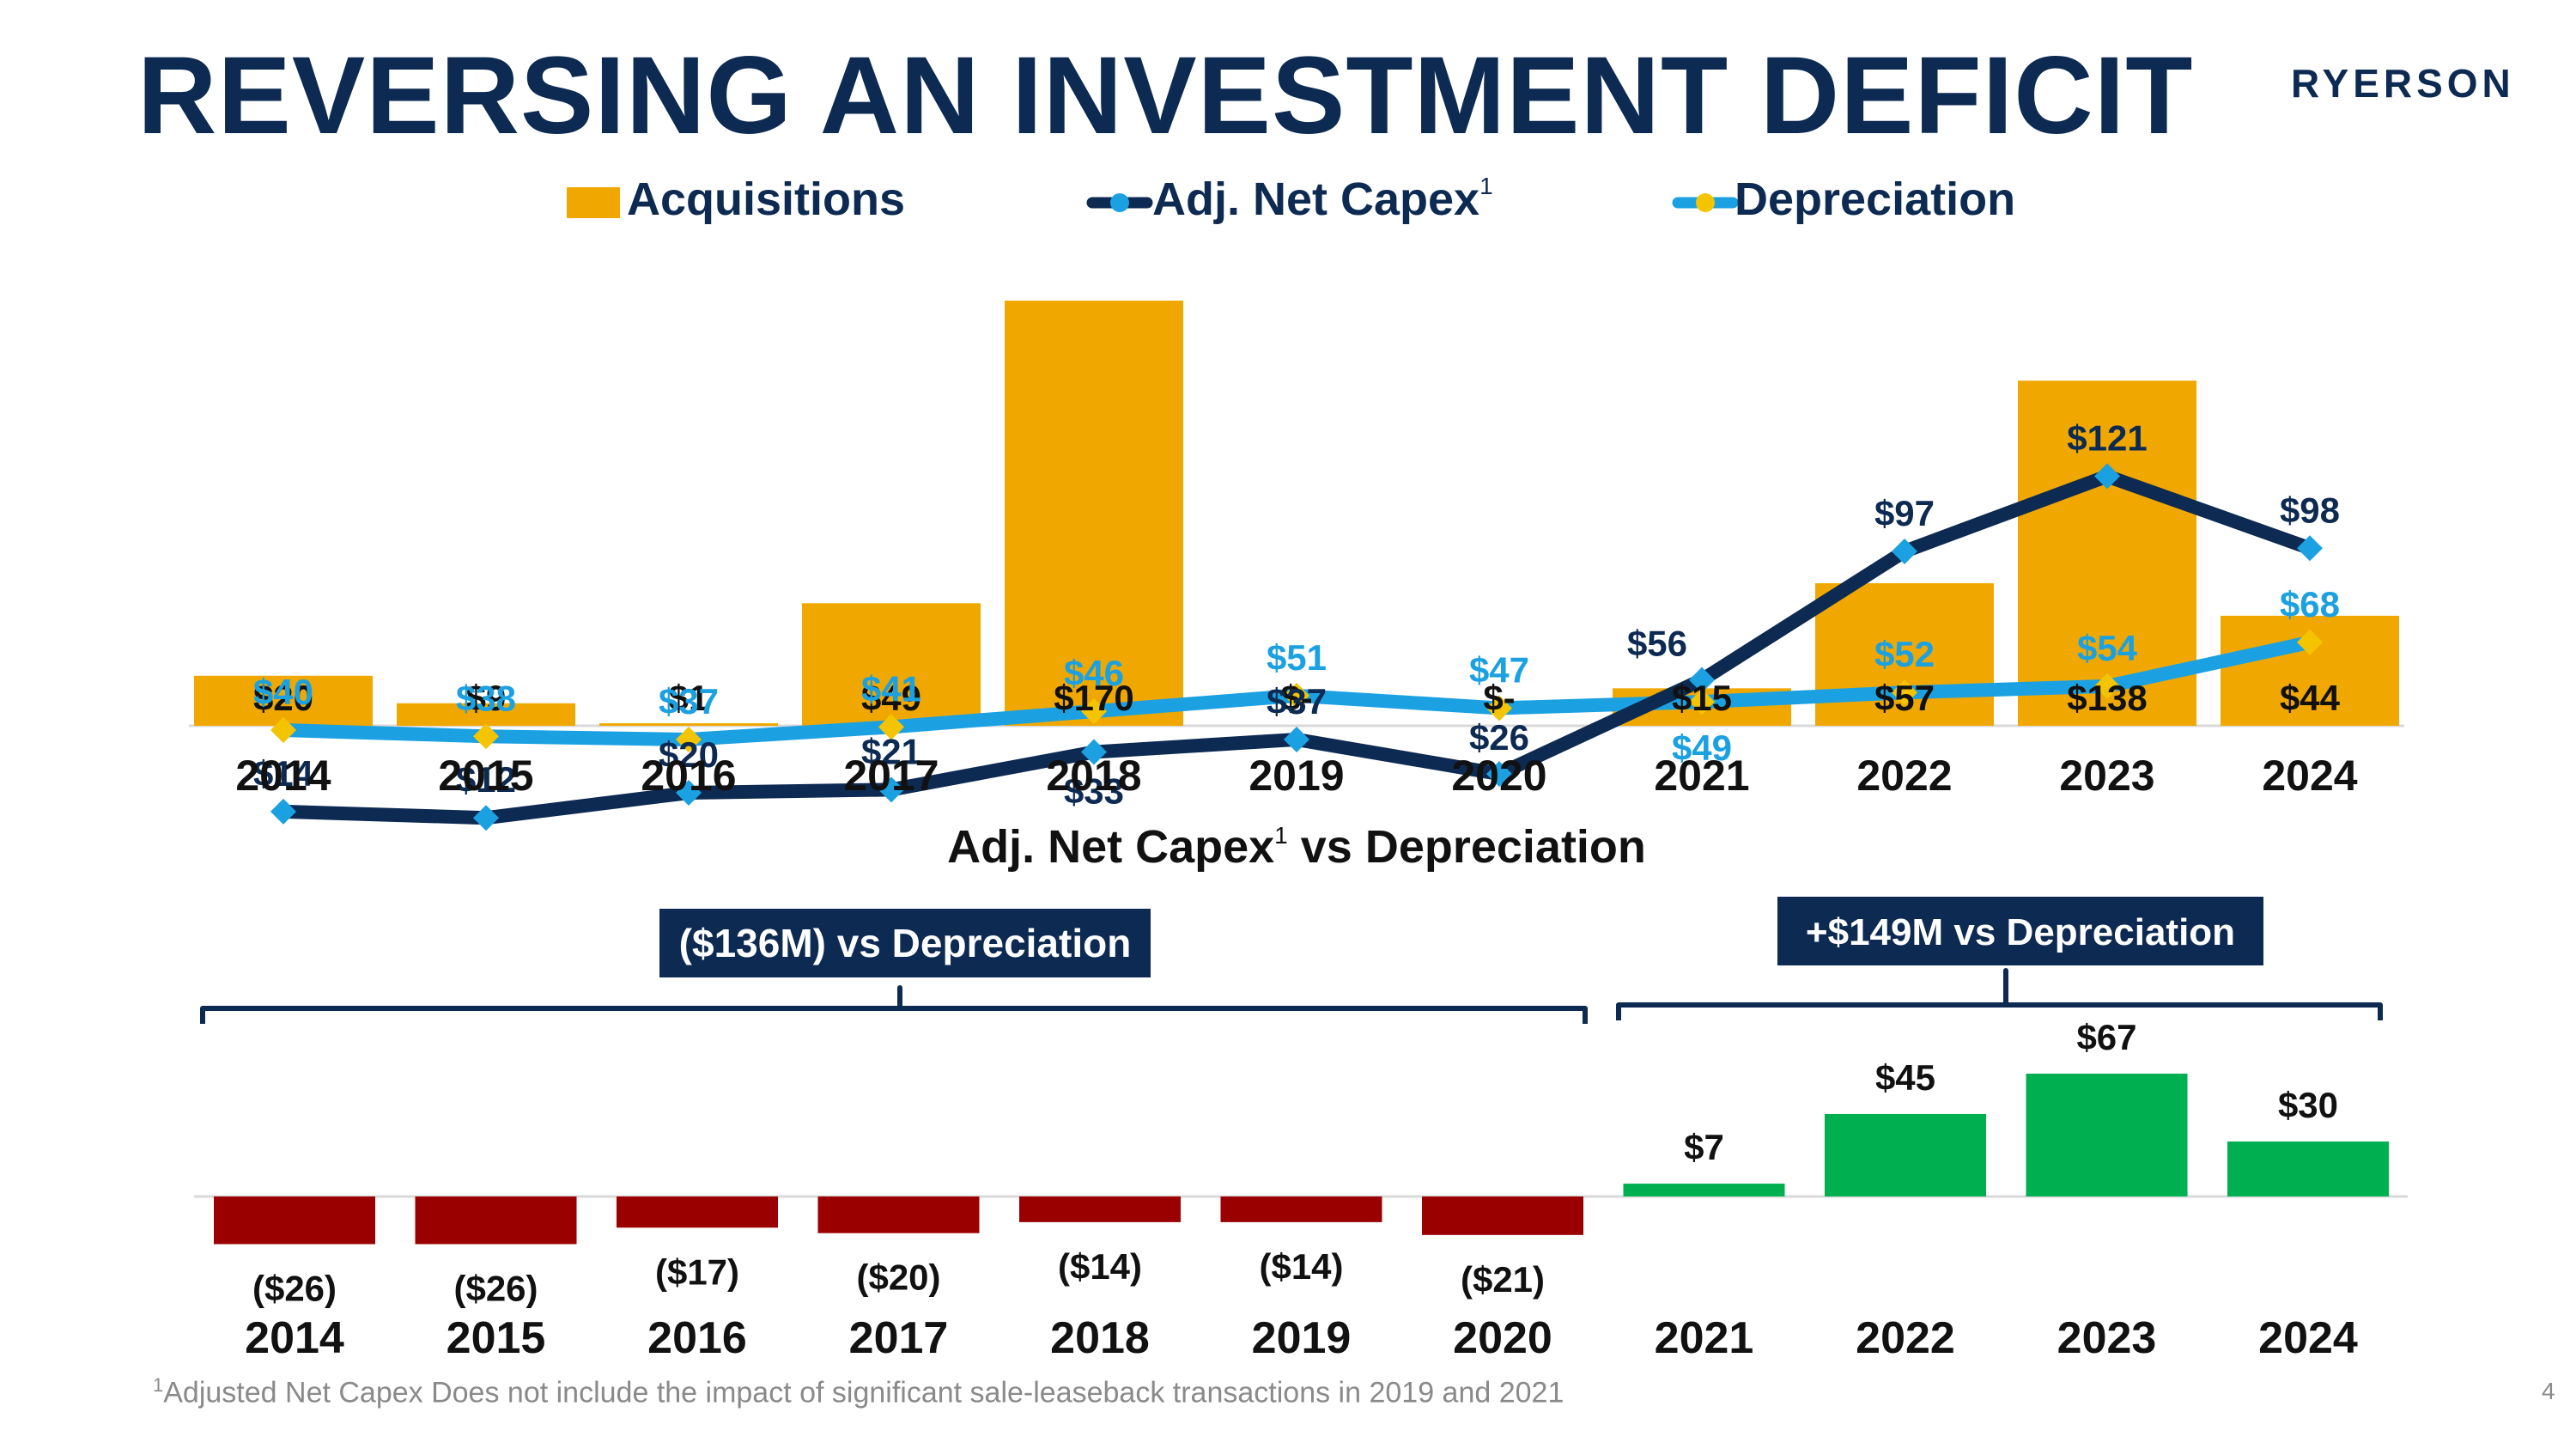 The image size is (2576, 1449). Describe the element at coordinates (2107, 648) in the screenshot. I see `depreciation-label-2023: $54` at that location.